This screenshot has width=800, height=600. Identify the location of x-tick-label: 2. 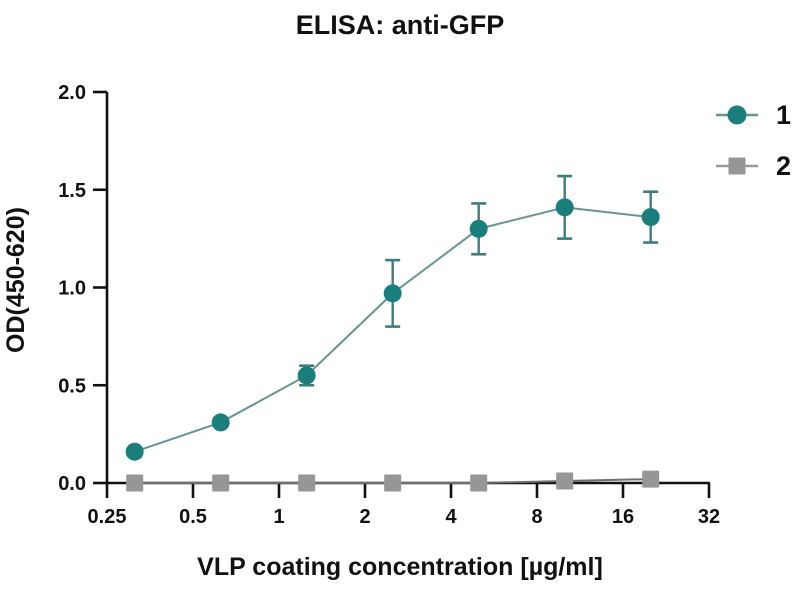
(364, 517).